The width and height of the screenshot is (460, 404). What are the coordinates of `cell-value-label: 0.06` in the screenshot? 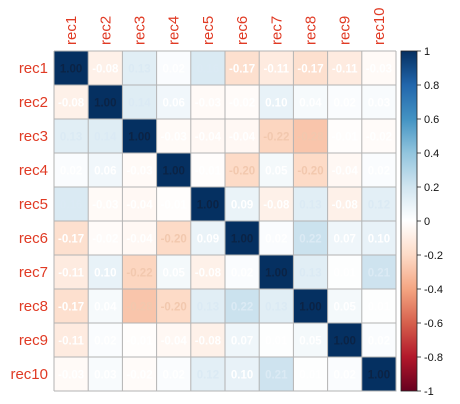 It's located at (105, 172).